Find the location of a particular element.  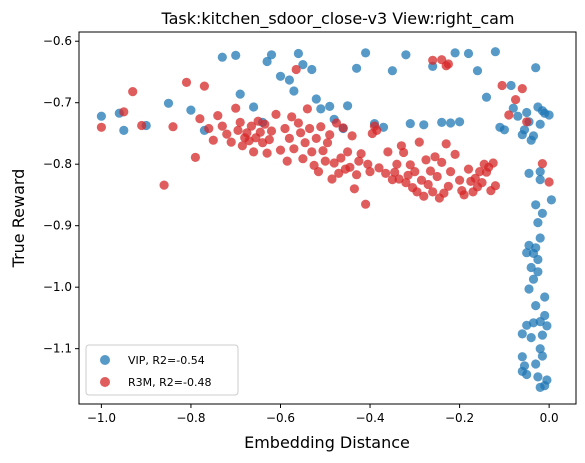

y-tick-label-2: −0.8 is located at coordinates (57, 164).